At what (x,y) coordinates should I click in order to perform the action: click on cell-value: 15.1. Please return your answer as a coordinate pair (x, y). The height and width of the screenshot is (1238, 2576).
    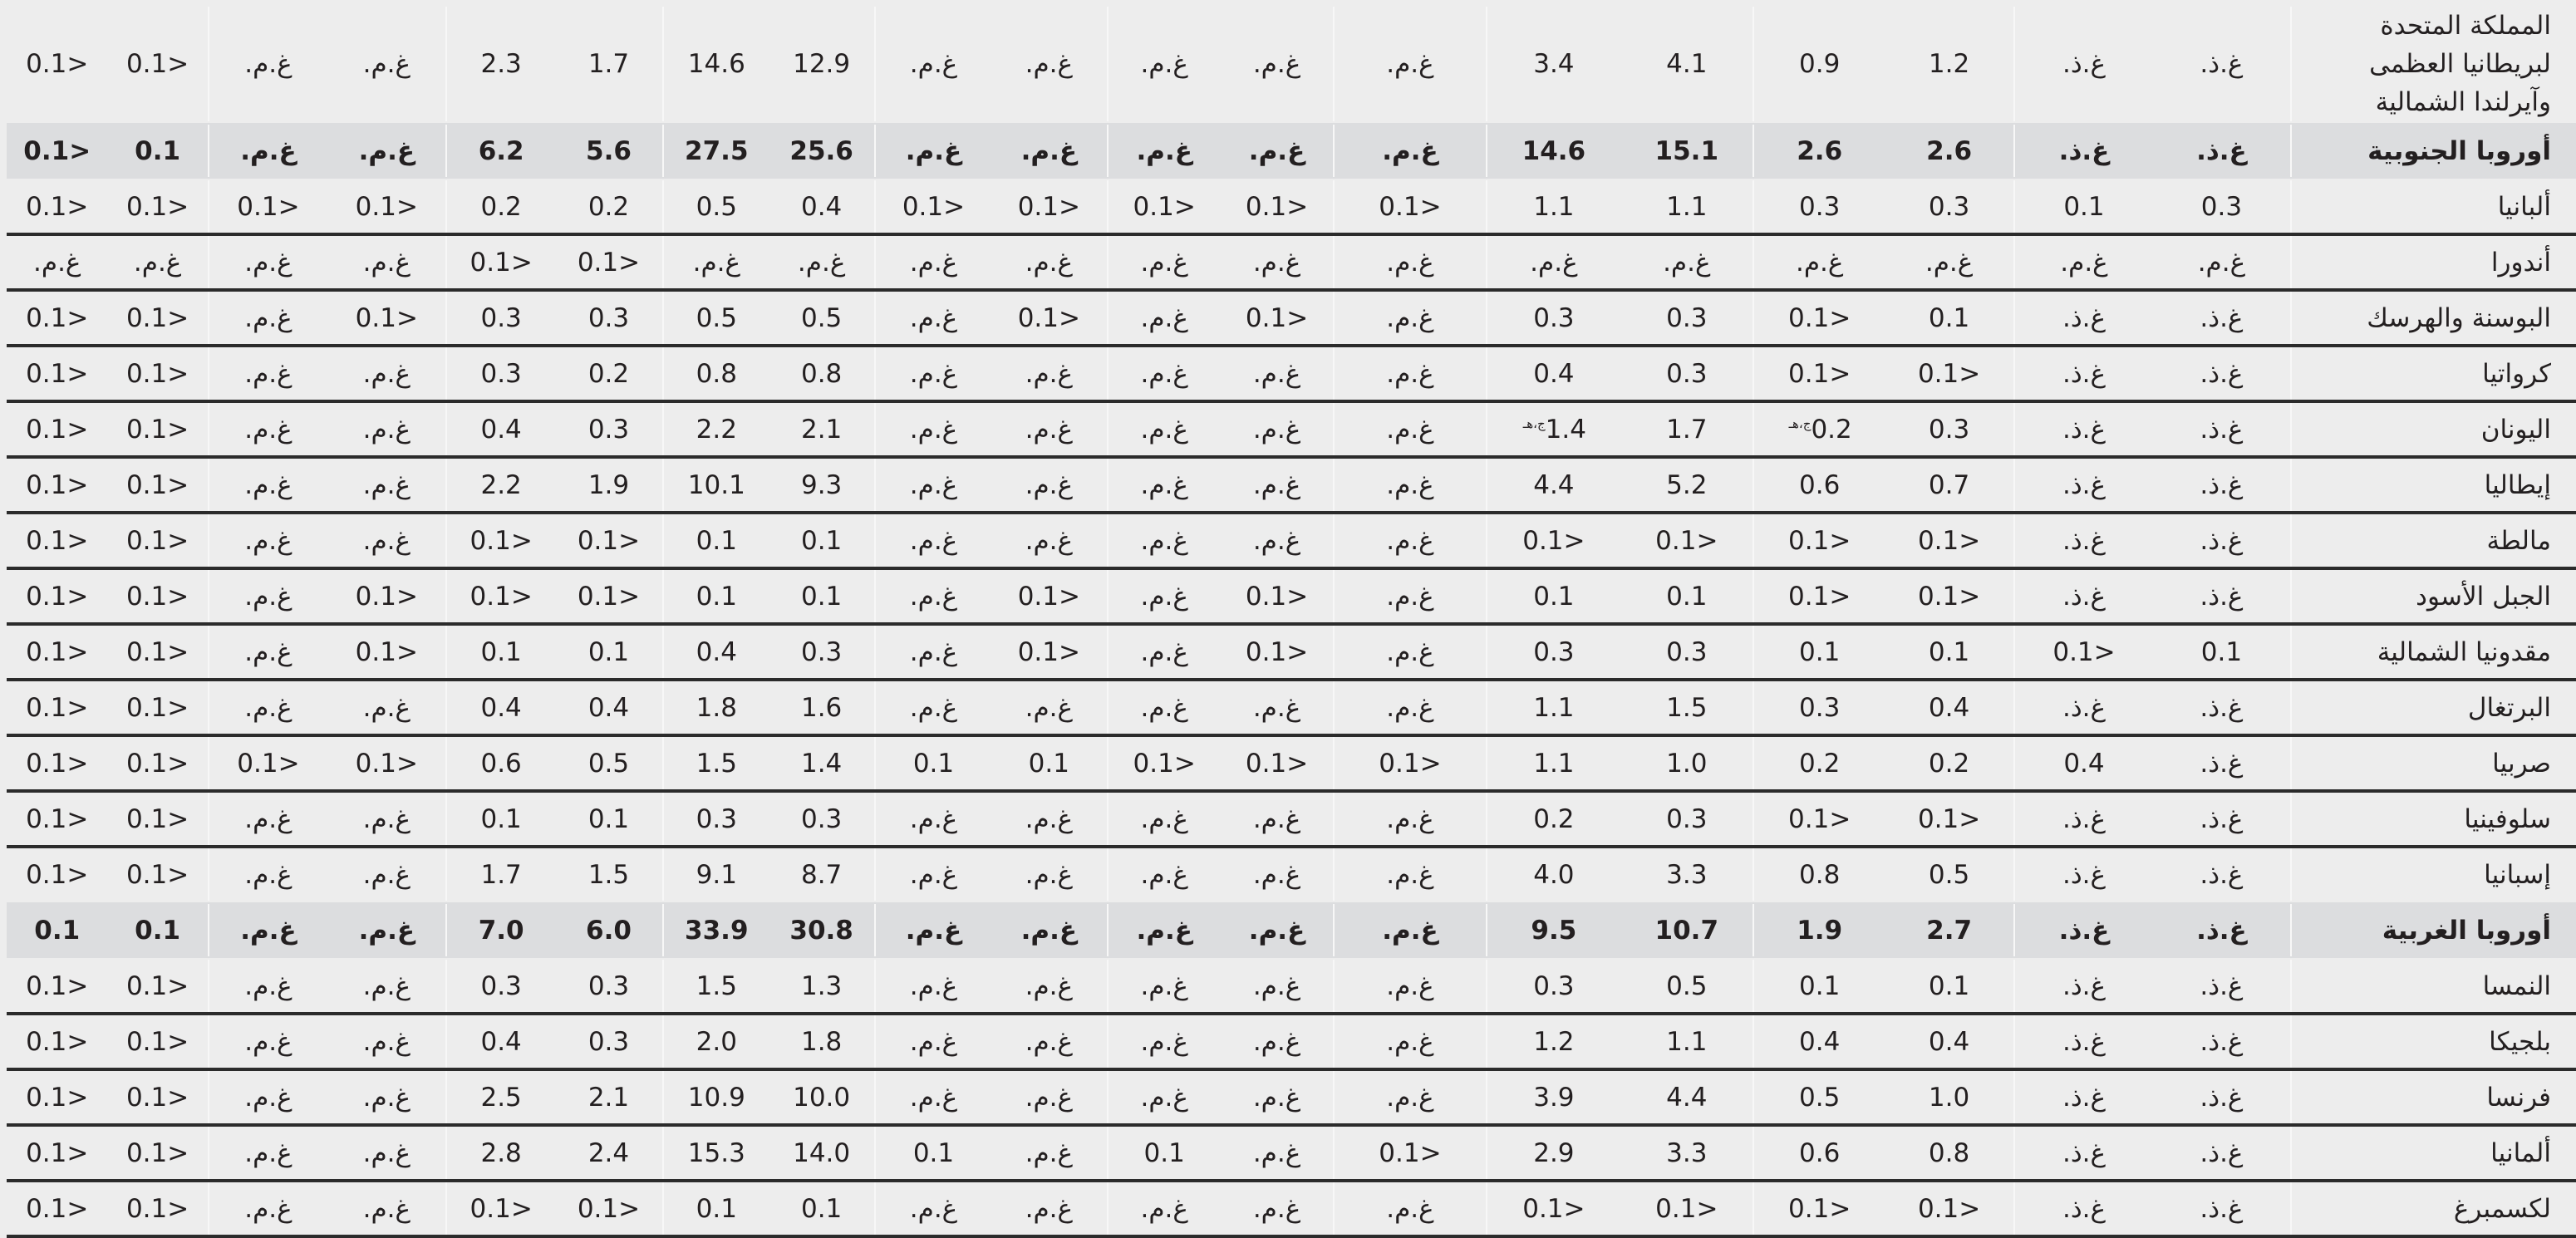
    Looking at the image, I should click on (1686, 151).